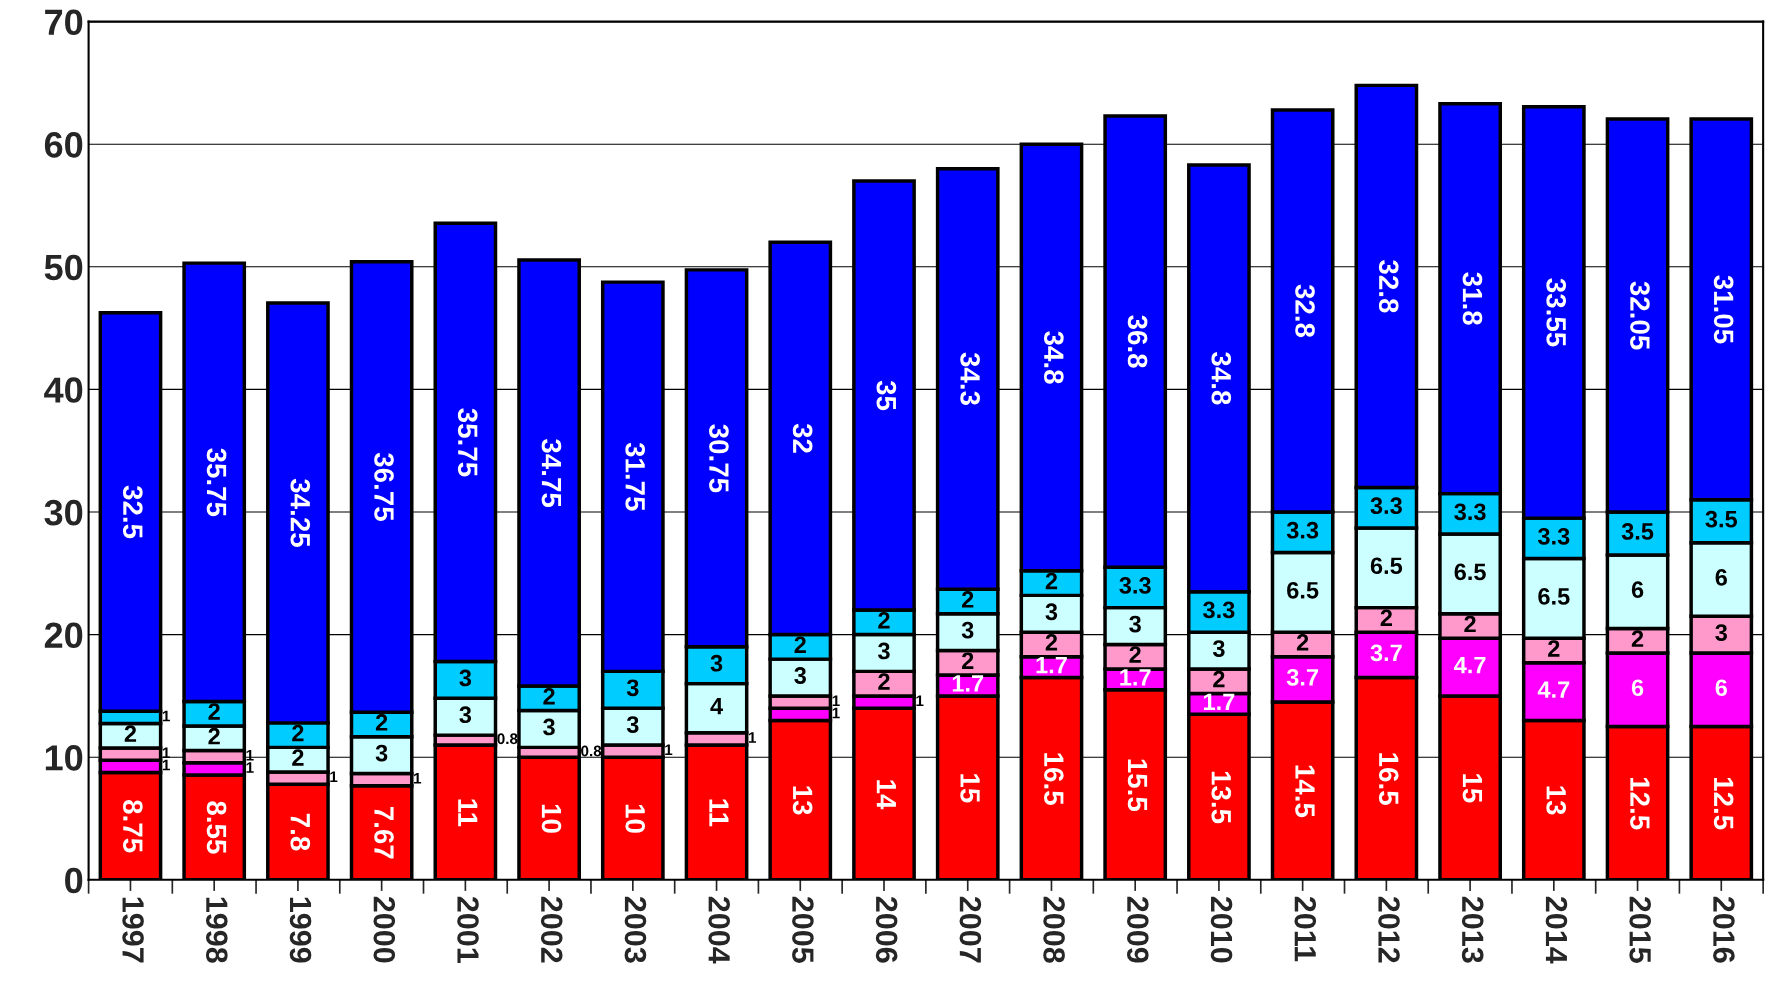  I want to click on data-label: 31.75, so click(635, 476).